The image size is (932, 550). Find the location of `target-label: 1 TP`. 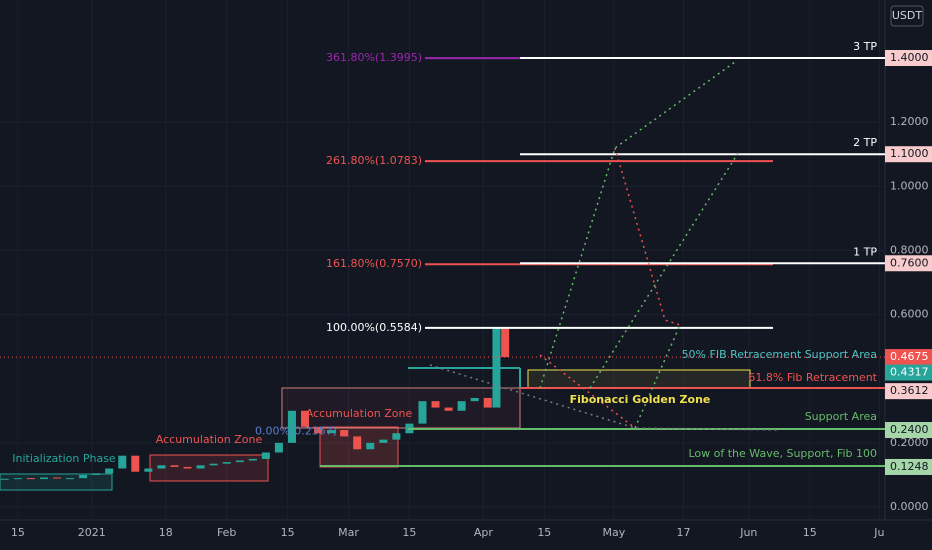

target-label: 1 TP is located at coordinates (865, 251).